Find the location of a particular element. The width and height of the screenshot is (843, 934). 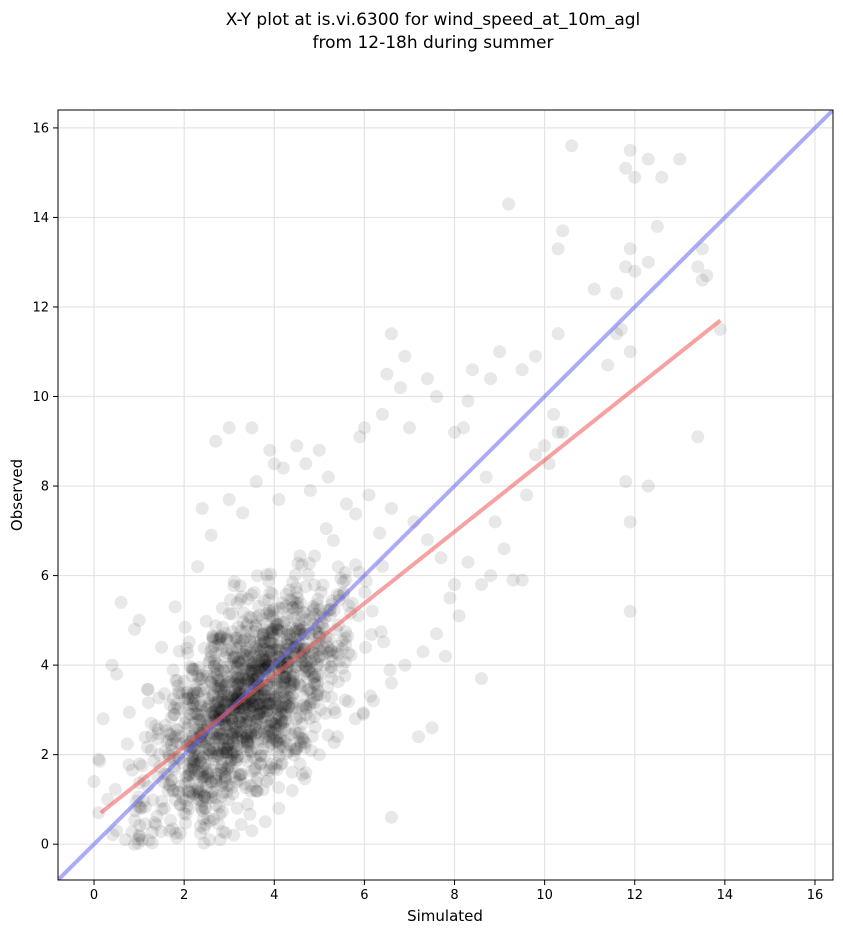

chart-title-line-2: from 12-18h during summer is located at coordinates (433, 43).